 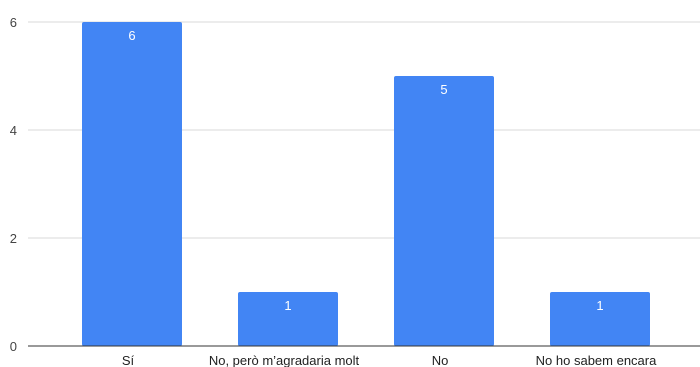 I want to click on x-tick-label: Sí, so click(x=128, y=360).